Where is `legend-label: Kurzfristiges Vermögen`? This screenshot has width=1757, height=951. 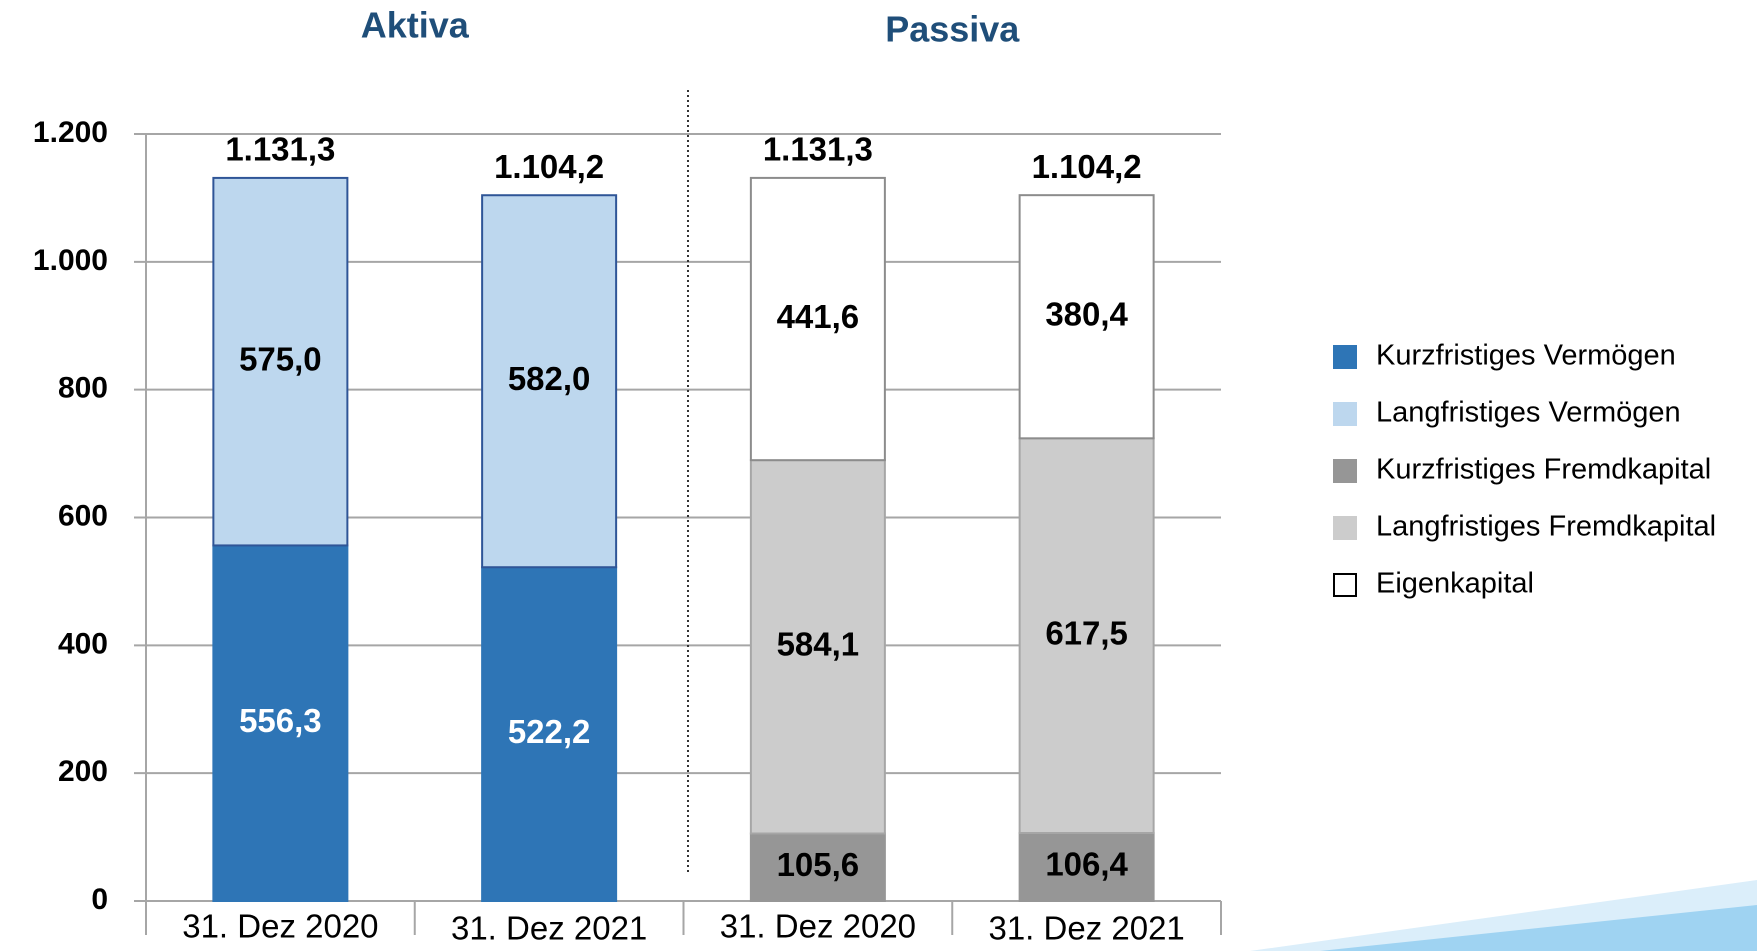 legend-label: Kurzfristiges Vermögen is located at coordinates (1526, 356).